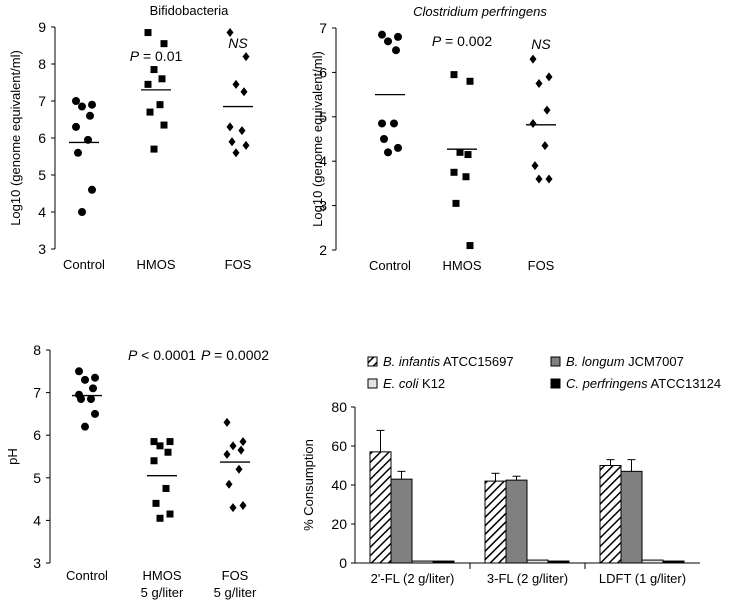 The height and width of the screenshot is (606, 730). I want to click on significance-annotation: P = 0.002, so click(462, 41).